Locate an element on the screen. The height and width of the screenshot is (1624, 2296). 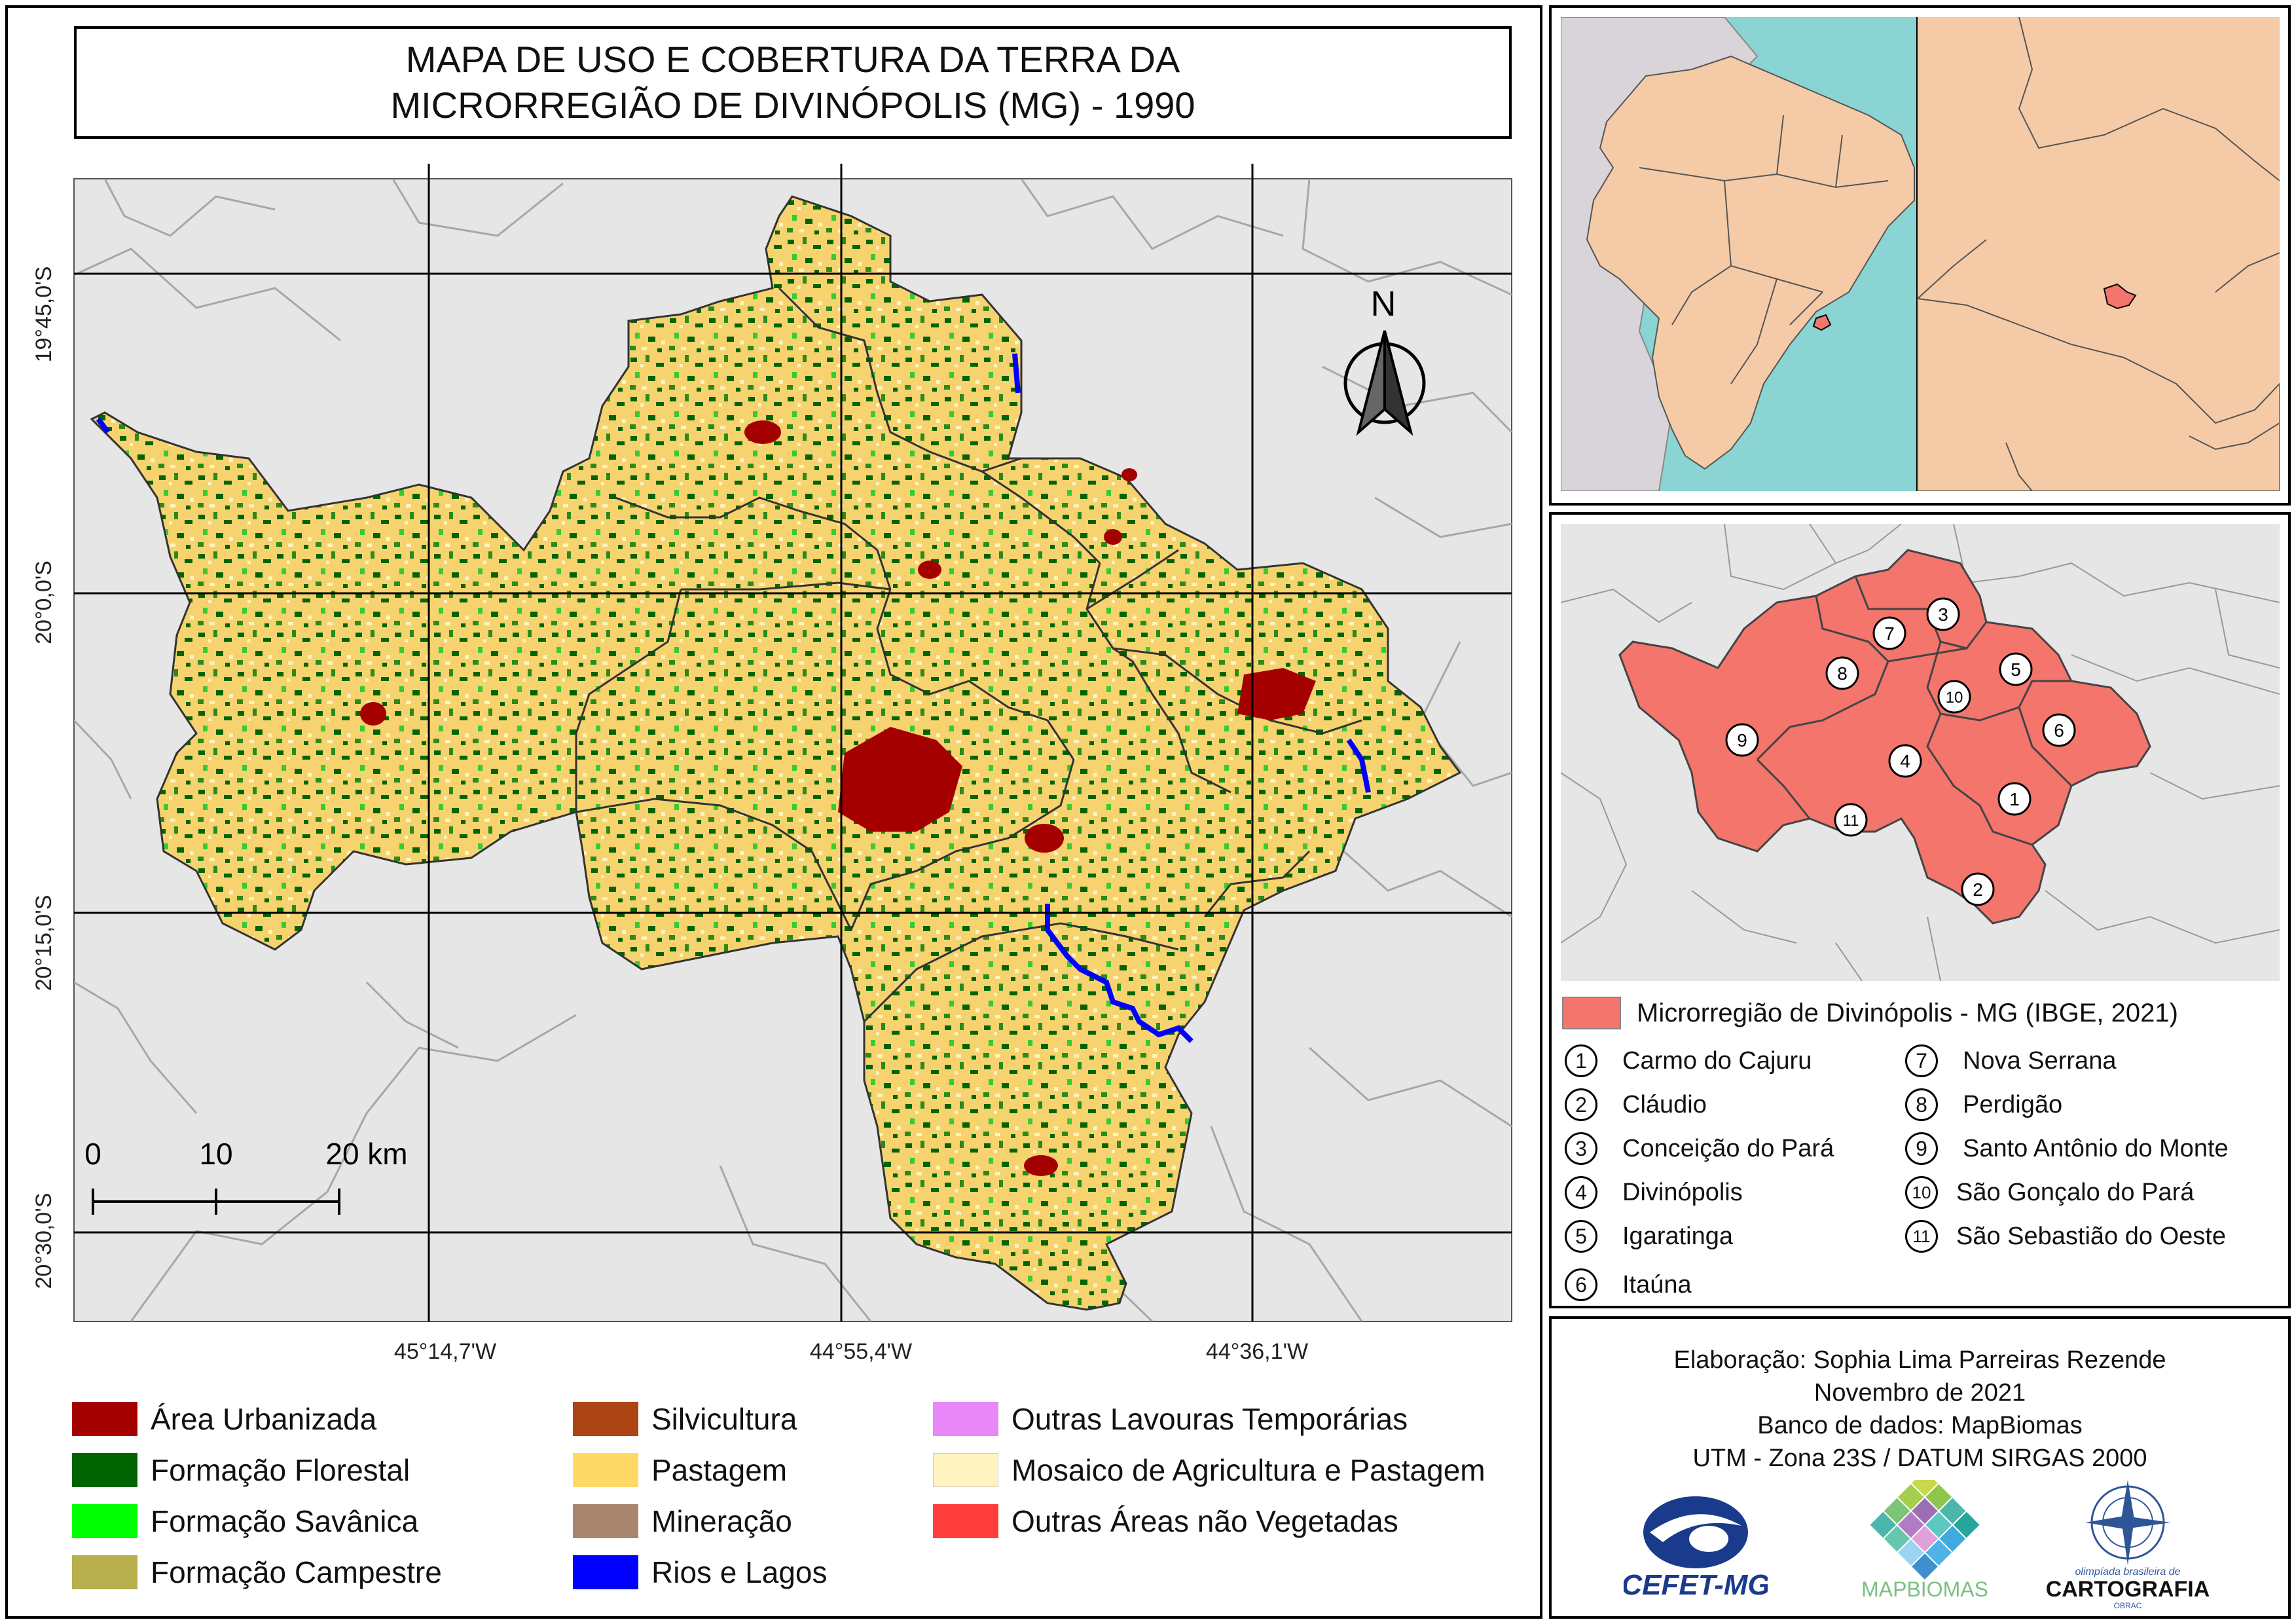
lon-label: 44°55,4'W is located at coordinates (861, 1351).